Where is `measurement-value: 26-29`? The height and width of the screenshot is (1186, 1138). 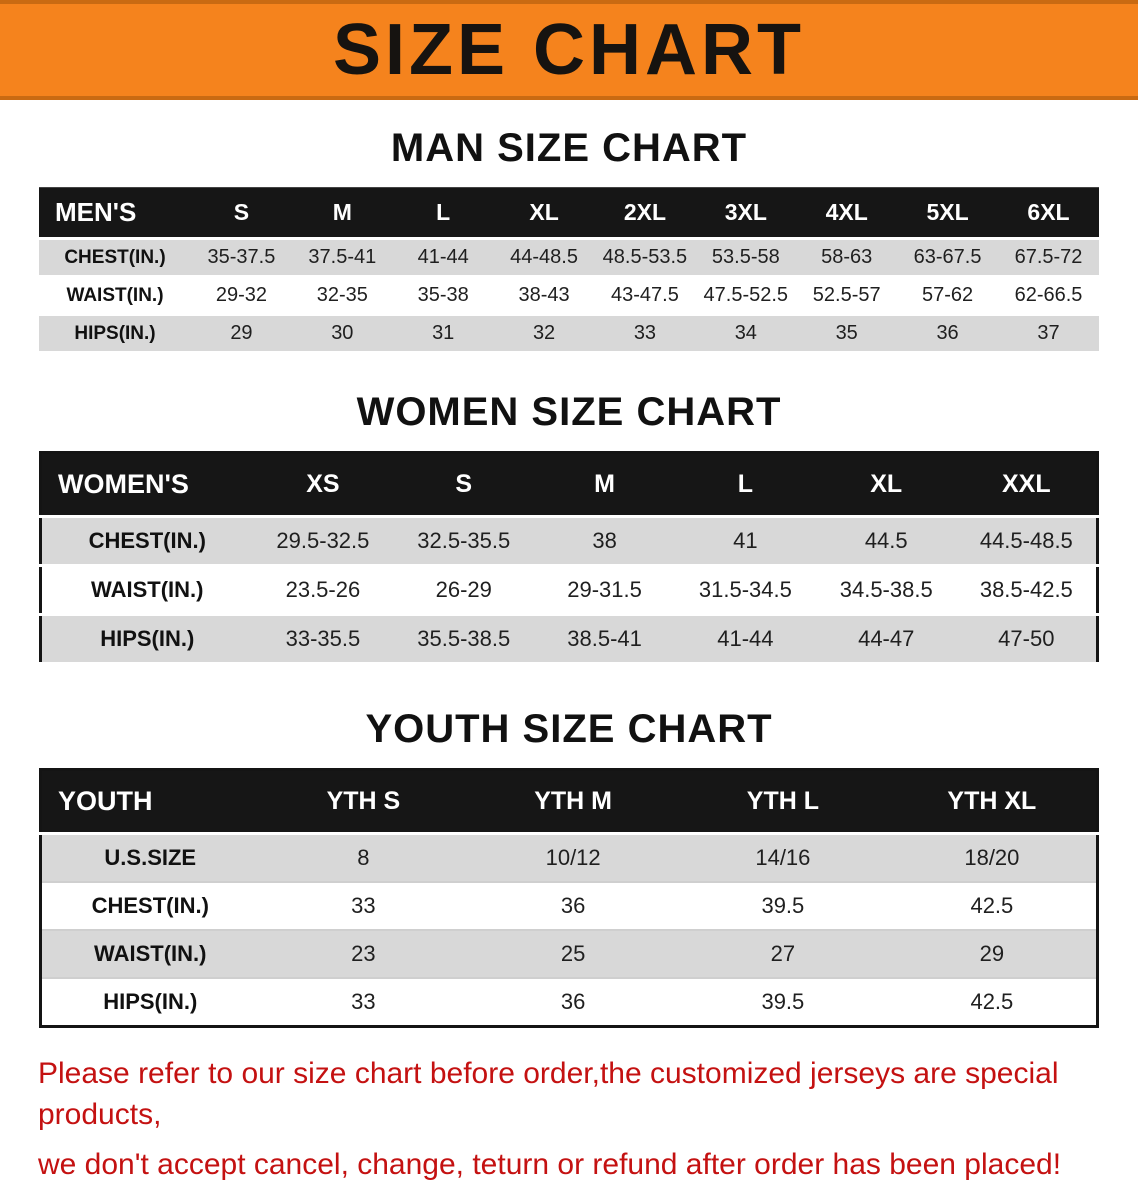 measurement-value: 26-29 is located at coordinates (464, 590).